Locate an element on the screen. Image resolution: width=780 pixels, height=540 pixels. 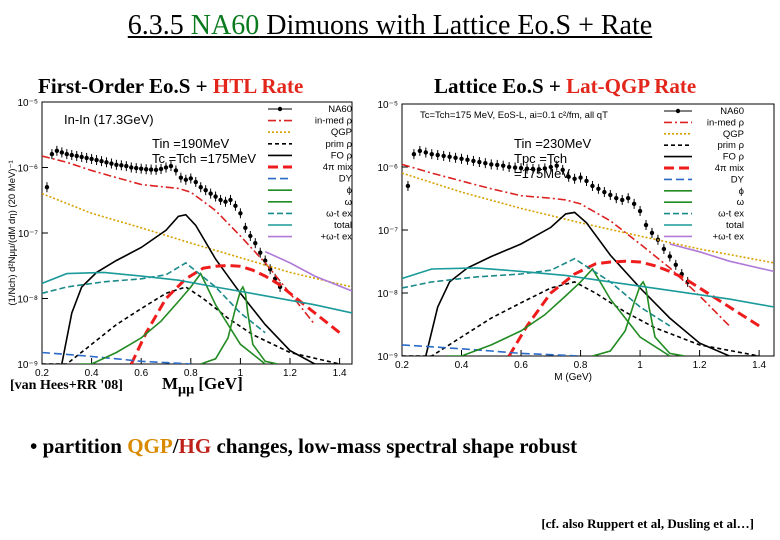
left-subtitle-accent: HTL Rate is located at coordinates (258, 86).